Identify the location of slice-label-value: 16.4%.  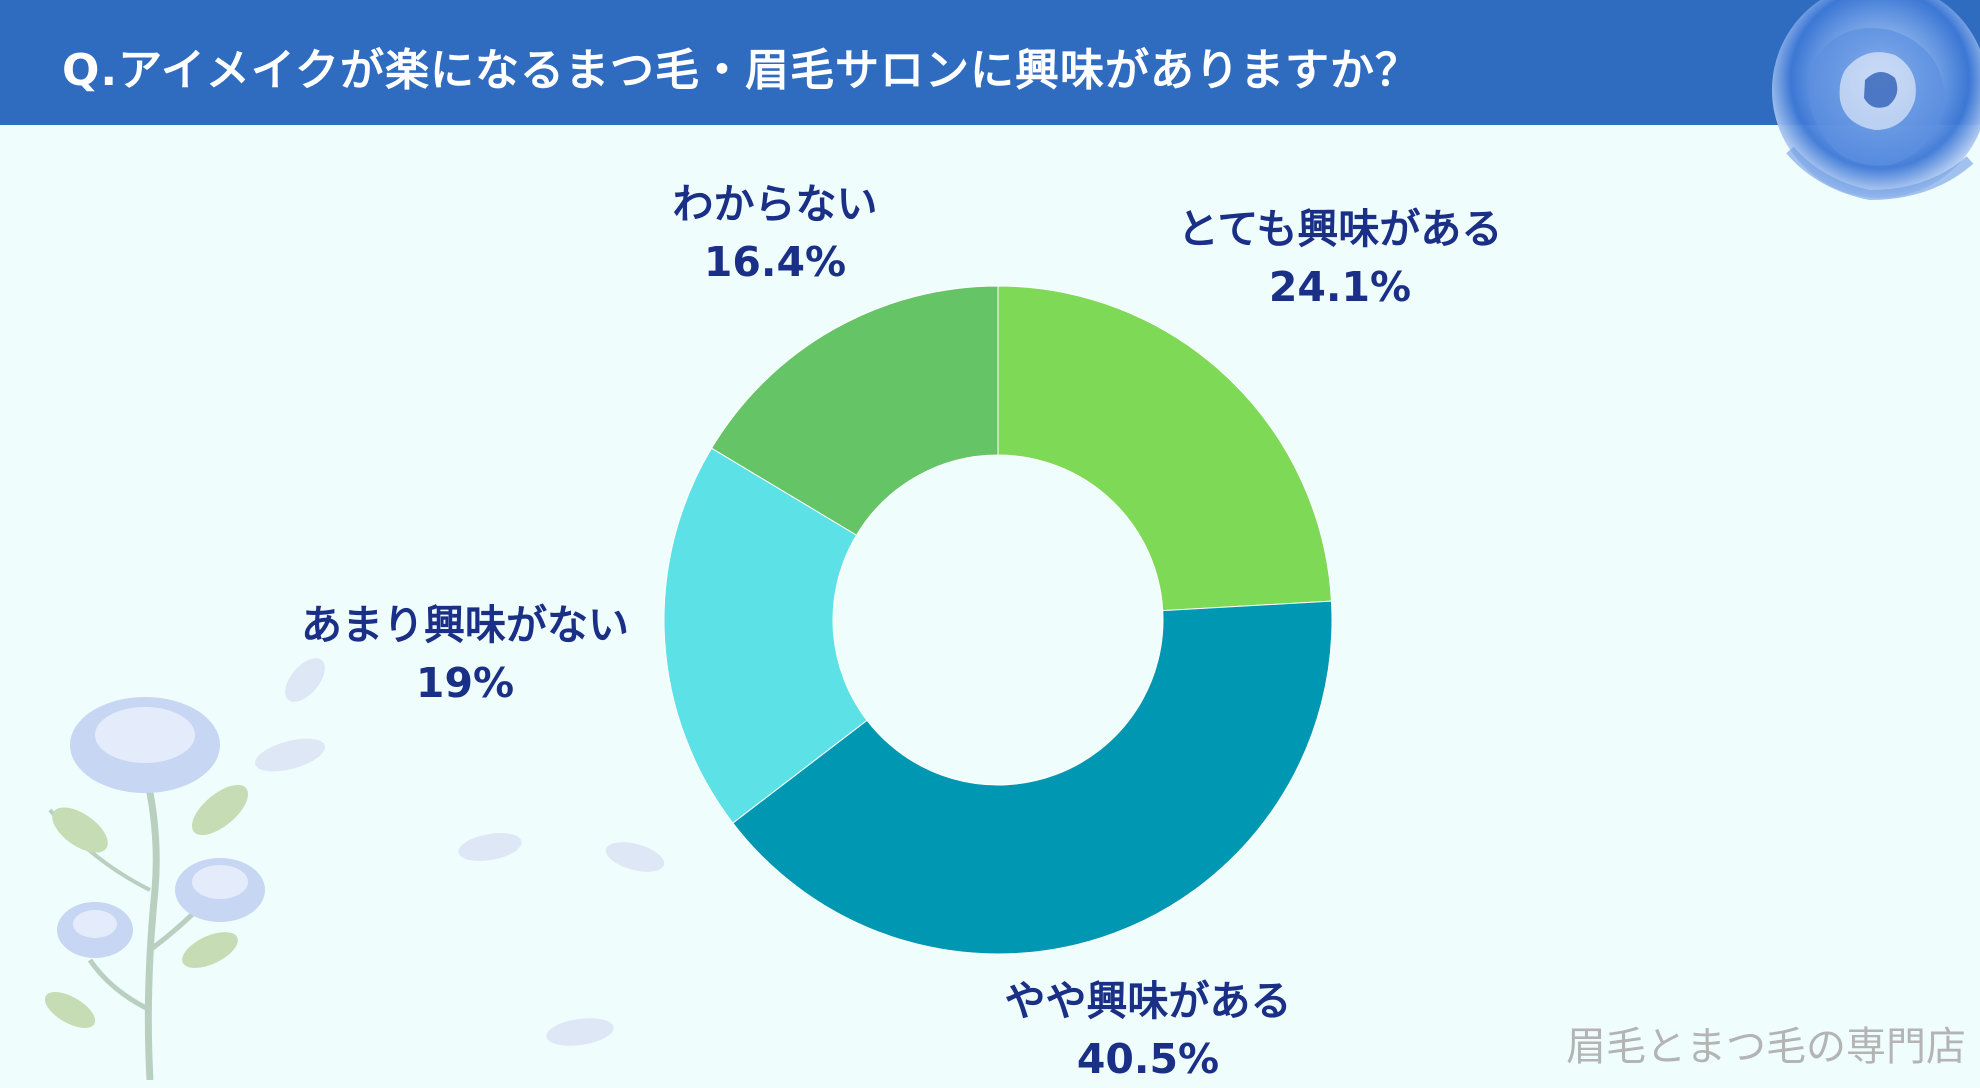
(775, 262).